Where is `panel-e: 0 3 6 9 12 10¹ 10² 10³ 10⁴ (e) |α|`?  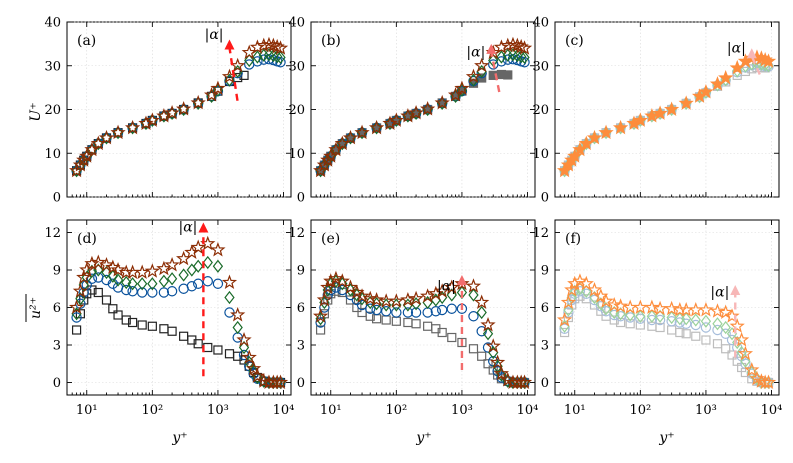
panel-e: 0 3 6 9 12 10¹ 10² 10³ 10⁴ (e) |α| is located at coordinates (413, 318).